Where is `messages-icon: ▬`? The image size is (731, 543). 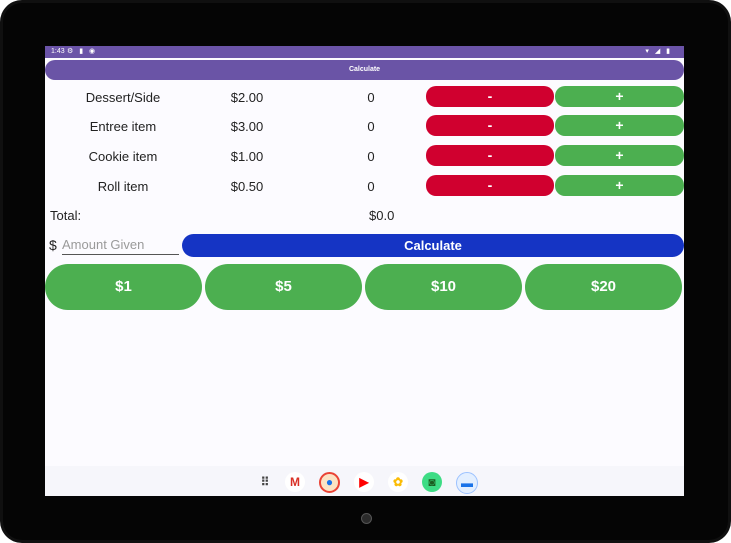 messages-icon: ▬ is located at coordinates (467, 483).